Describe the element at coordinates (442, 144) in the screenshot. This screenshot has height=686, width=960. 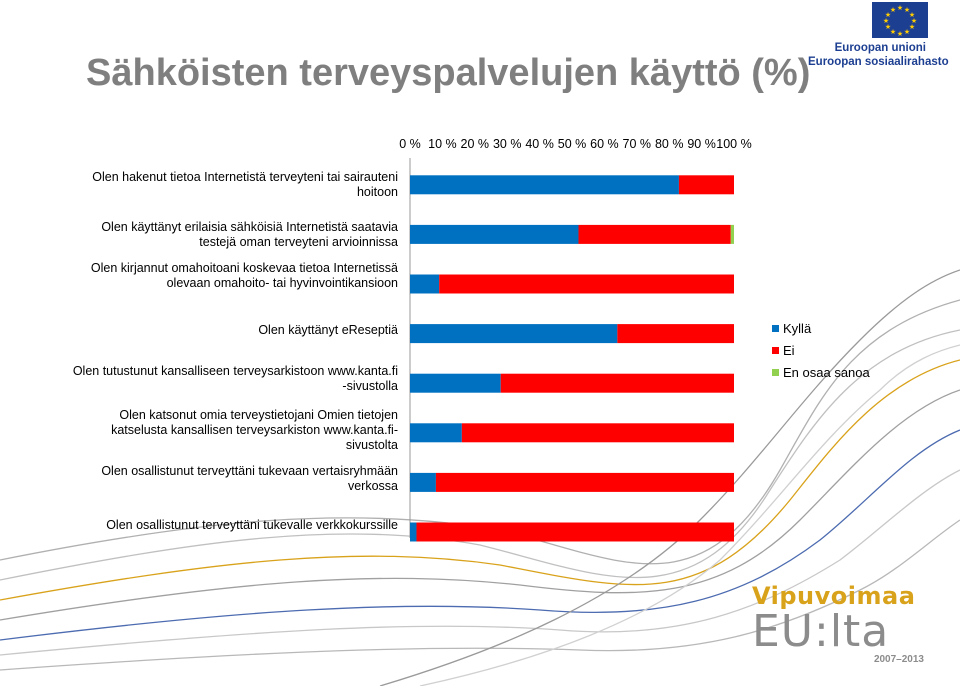
I see `x-tick-label: 10 %` at that location.